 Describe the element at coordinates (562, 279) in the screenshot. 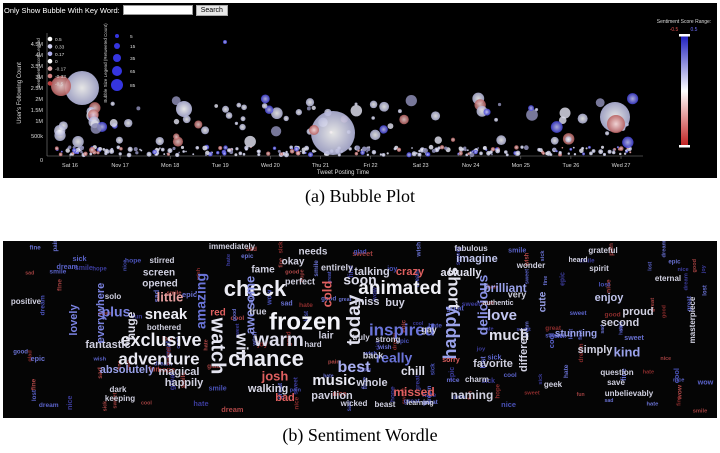

I see `wordle-filler-word: epic` at that location.